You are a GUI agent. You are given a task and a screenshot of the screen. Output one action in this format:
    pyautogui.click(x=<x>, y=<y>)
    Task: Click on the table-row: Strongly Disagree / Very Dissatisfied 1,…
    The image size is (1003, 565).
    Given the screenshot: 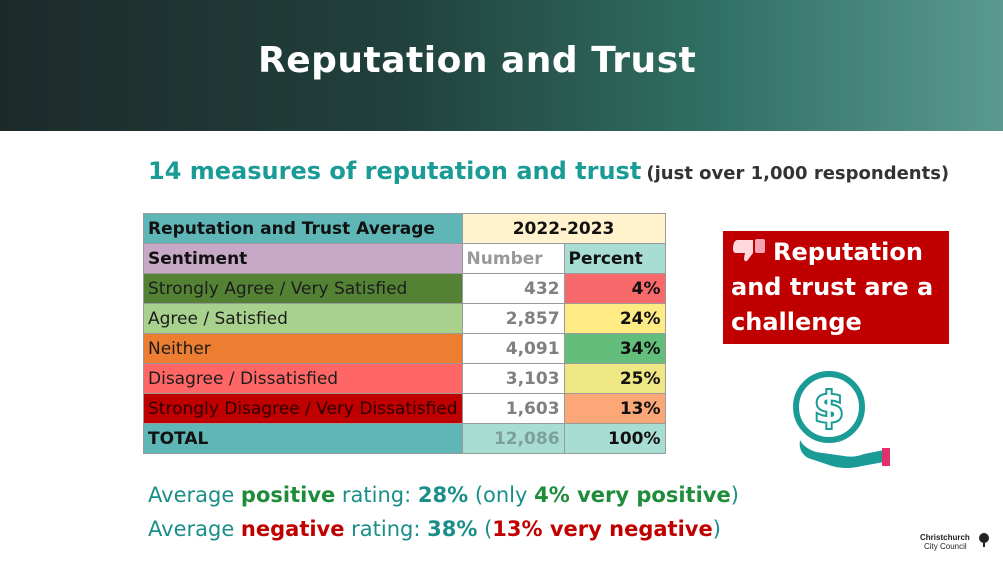 What is the action you would take?
    pyautogui.click(x=404, y=408)
    